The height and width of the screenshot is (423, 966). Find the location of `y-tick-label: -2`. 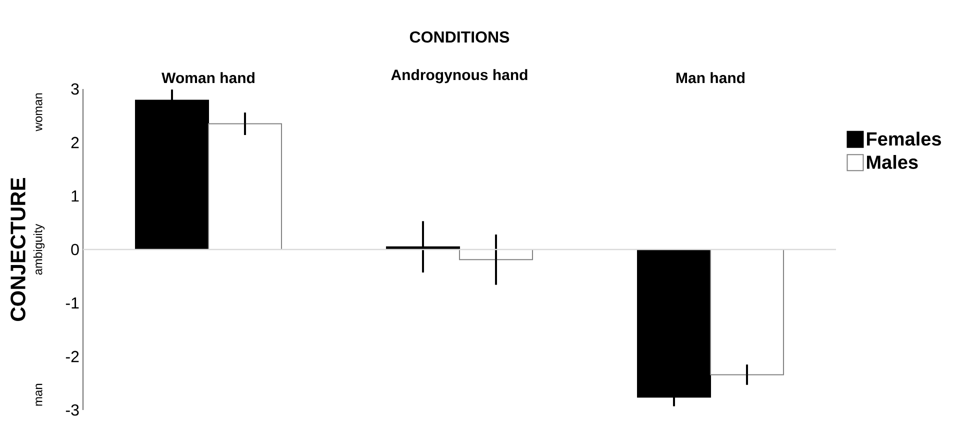

y-tick-label: -2 is located at coordinates (72, 356).